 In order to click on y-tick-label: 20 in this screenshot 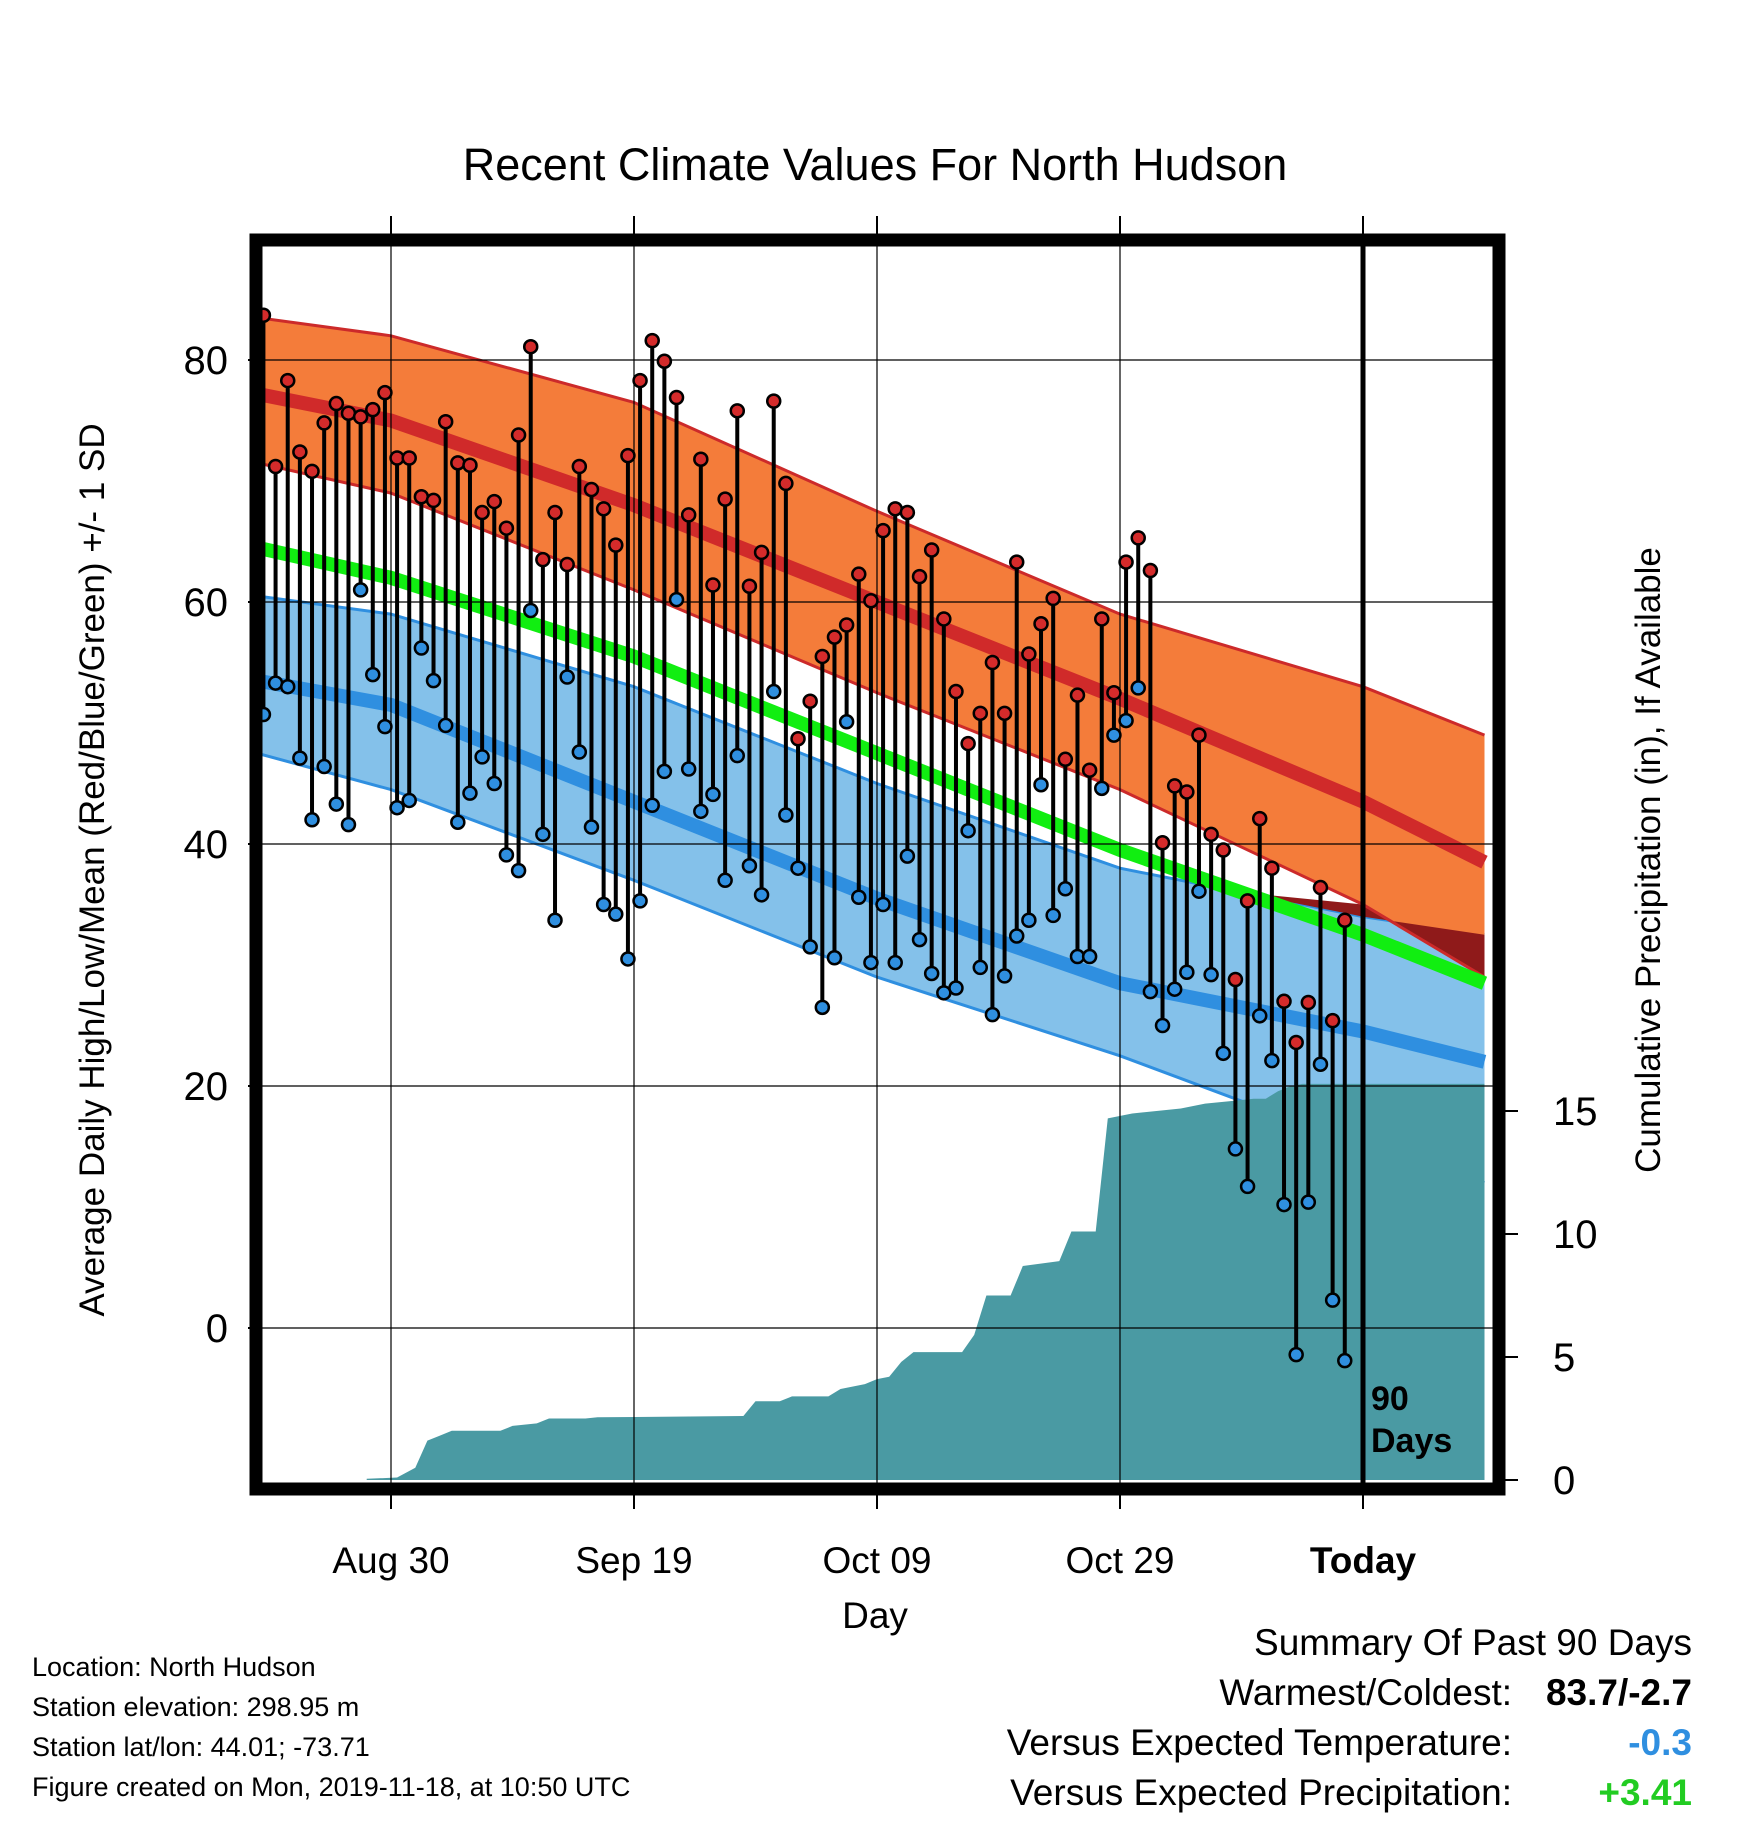, I will do `click(206, 1087)`.